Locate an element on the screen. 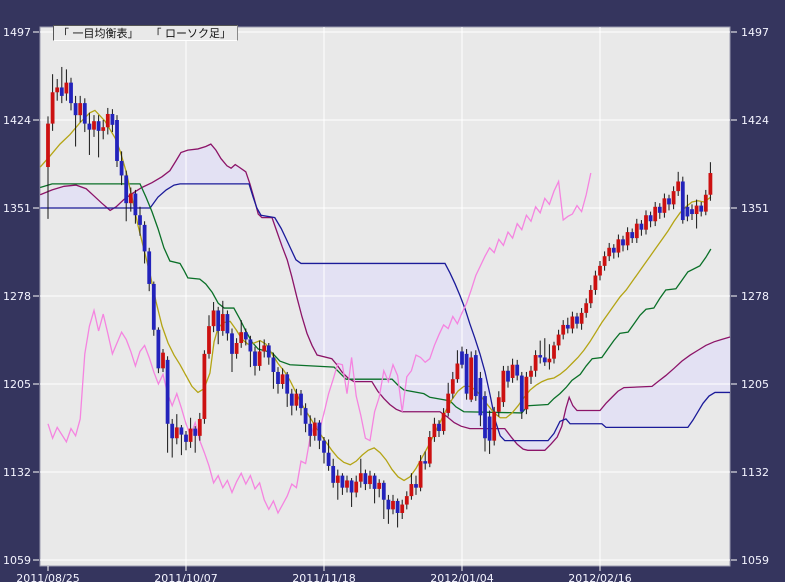 The height and width of the screenshot is (582, 785). y-axis-label-left: 1278 is located at coordinates (17, 296).